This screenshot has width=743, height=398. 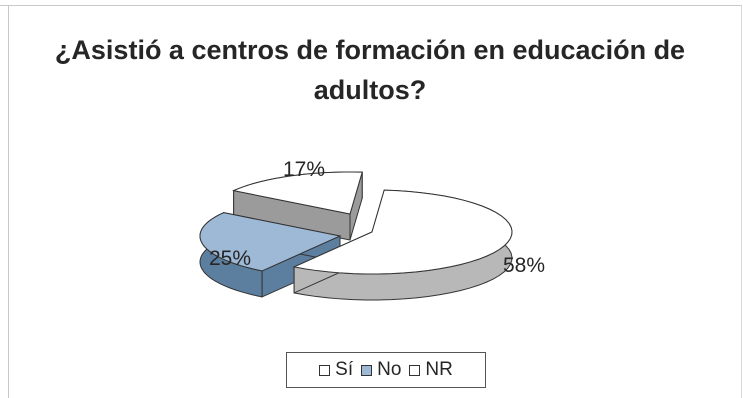 What do you see at coordinates (402, 245) in the screenshot?
I see `pie-slice-si` at bounding box center [402, 245].